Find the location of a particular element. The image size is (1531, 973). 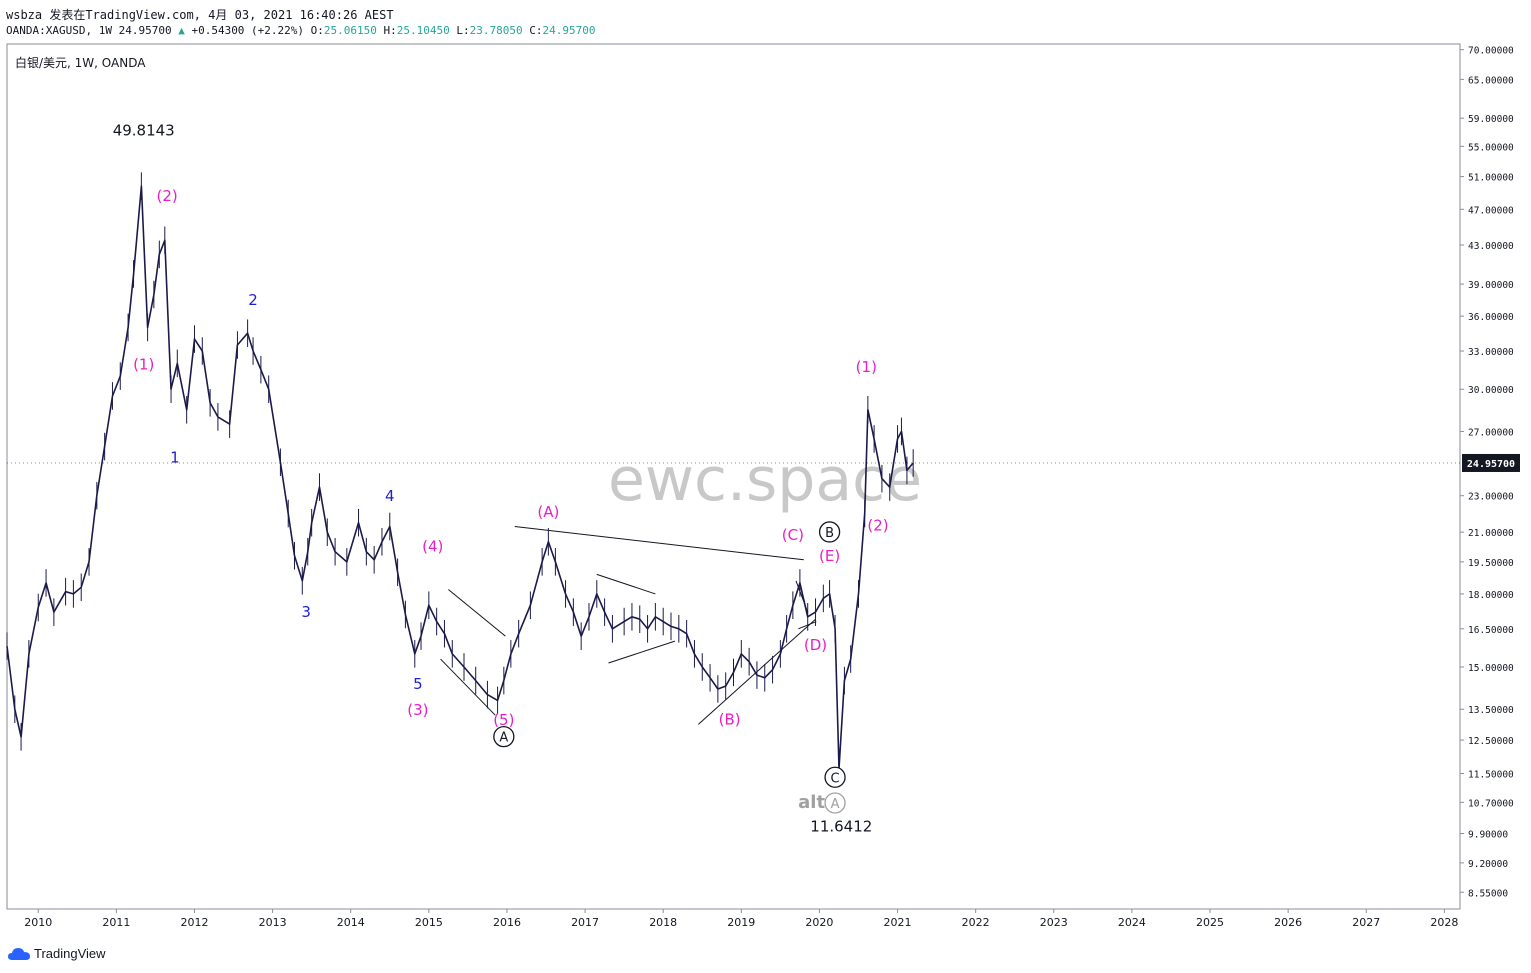

wave-label-circled: C is located at coordinates (835, 778).